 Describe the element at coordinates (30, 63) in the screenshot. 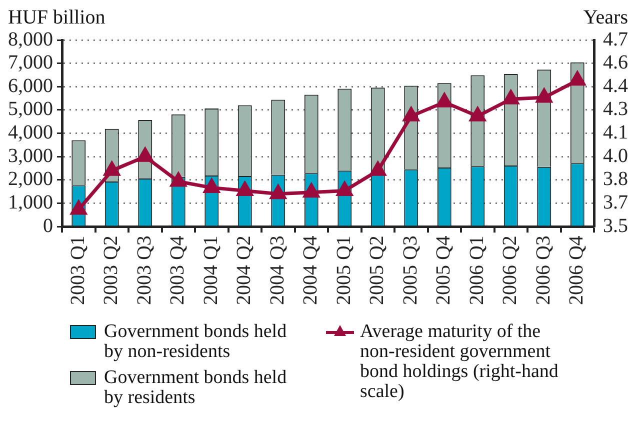

I see `y-tick-label: 7,000` at that location.